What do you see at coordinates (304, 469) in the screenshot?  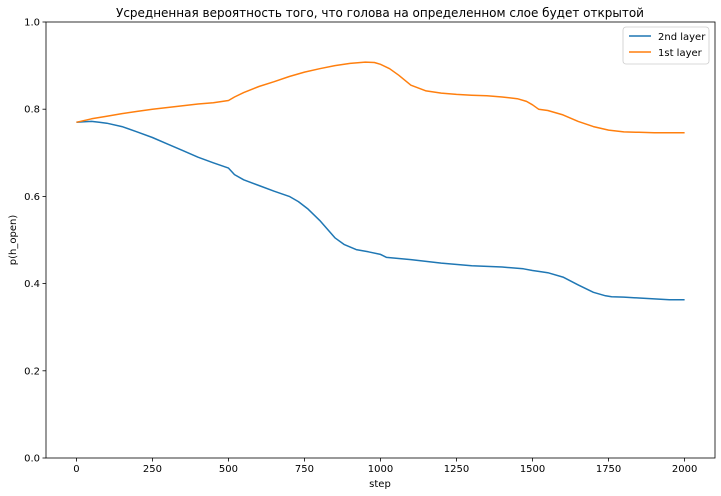 I see `x-tick-label: 750` at bounding box center [304, 469].